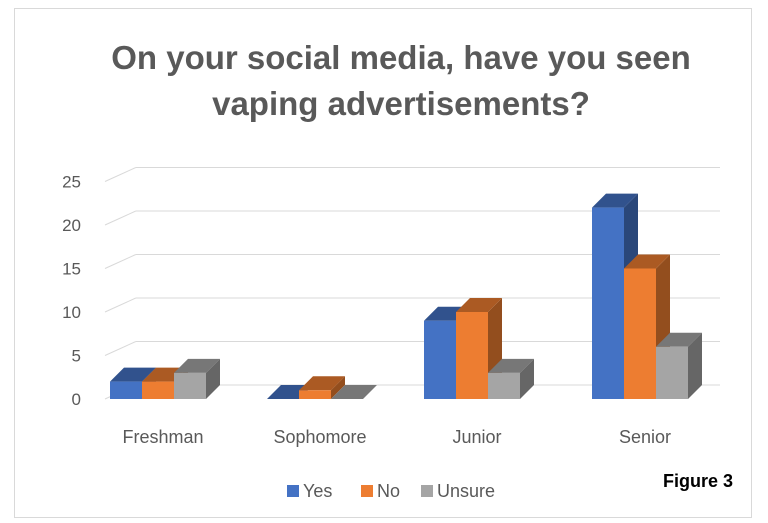 This screenshot has height=523, width=768. What do you see at coordinates (401, 103) in the screenshot?
I see `chart-title-line-2: vaping advertisements?` at bounding box center [401, 103].